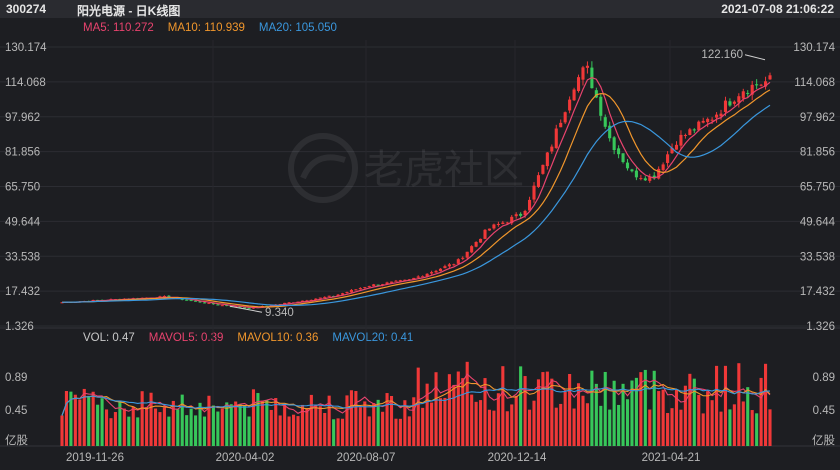  Describe the element at coordinates (671, 458) in the screenshot. I see `date-tick-label: 2021-04-21` at that location.